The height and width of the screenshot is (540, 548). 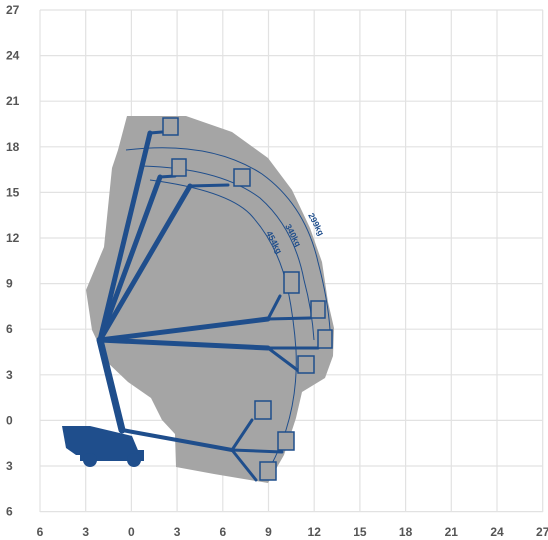 What do you see at coordinates (184, 329) in the screenshot?
I see `boom-horizontal-high` at bounding box center [184, 329].